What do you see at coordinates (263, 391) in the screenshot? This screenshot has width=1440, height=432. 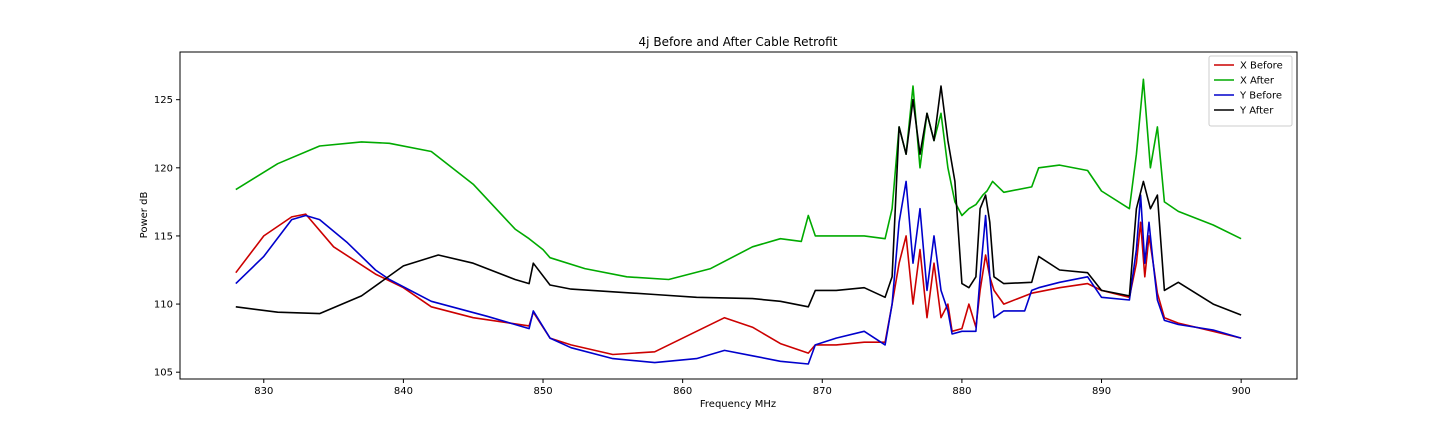 I see `x-tick-label: 830` at bounding box center [263, 391].